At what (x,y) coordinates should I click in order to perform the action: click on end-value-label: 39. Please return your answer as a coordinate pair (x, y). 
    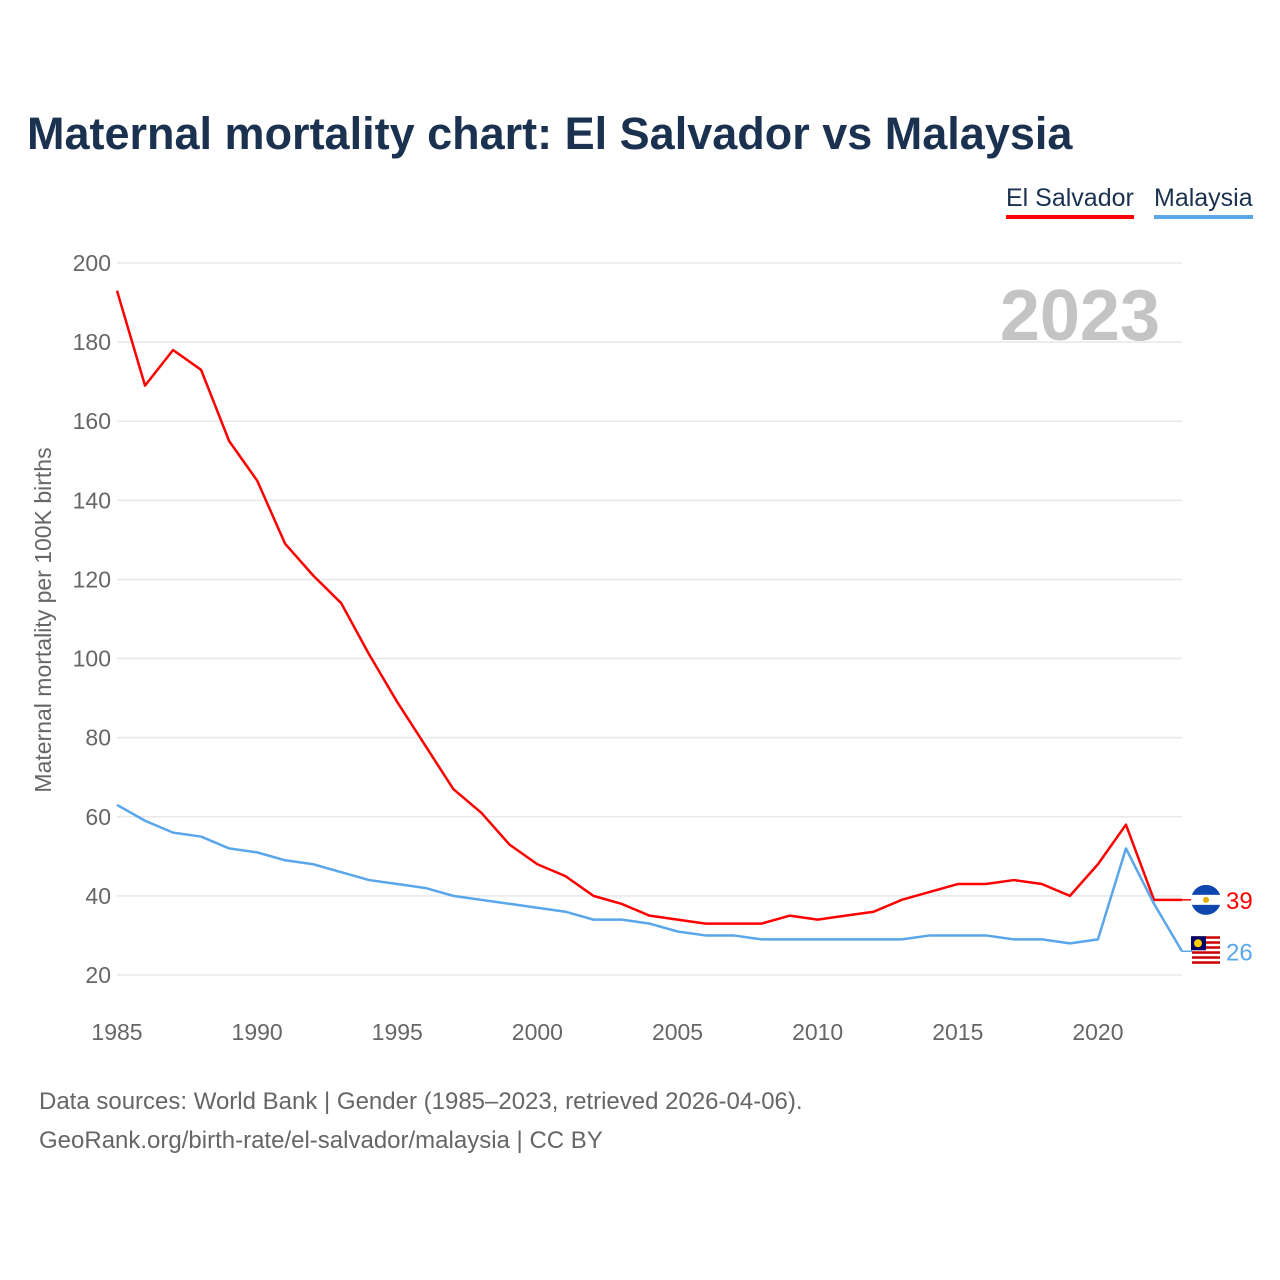
    Looking at the image, I should click on (1239, 901).